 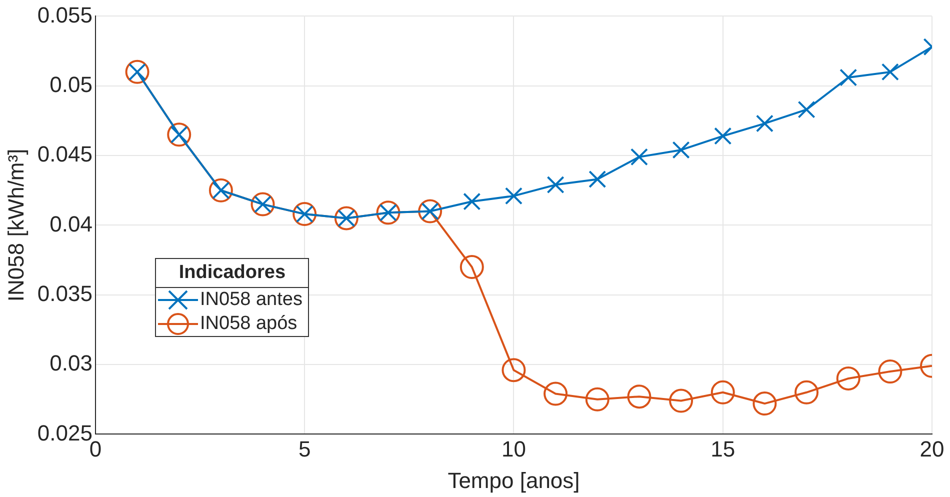 I want to click on y-tick-label: 0.04, so click(x=71, y=223).